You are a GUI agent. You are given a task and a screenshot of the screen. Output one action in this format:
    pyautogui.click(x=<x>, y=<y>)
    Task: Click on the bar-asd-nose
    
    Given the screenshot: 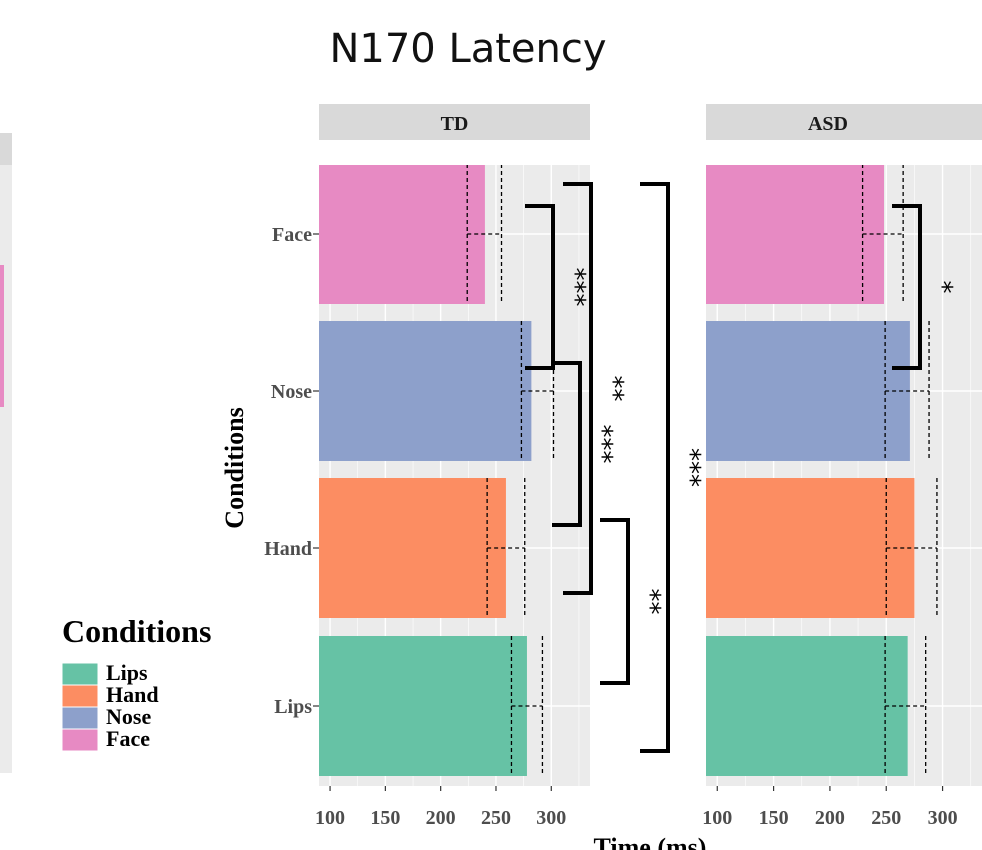 What is the action you would take?
    pyautogui.click(x=808, y=391)
    